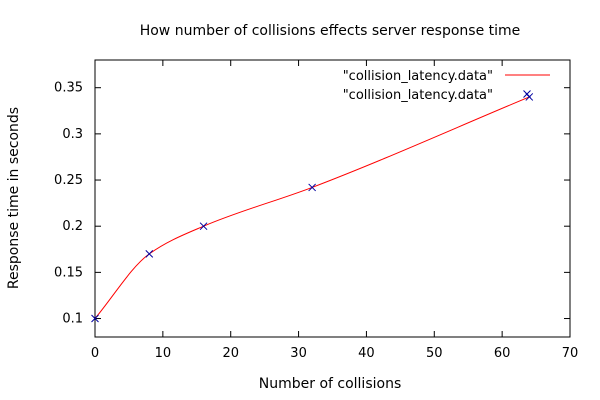  Describe the element at coordinates (72, 319) in the screenshot. I see `y-tick-label: 0.1` at that location.